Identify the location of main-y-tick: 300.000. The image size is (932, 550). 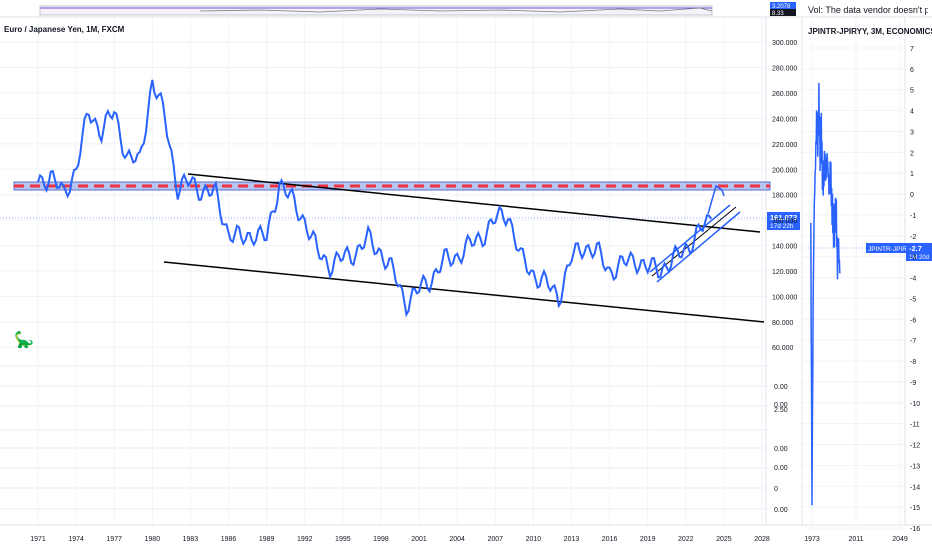
(784, 43).